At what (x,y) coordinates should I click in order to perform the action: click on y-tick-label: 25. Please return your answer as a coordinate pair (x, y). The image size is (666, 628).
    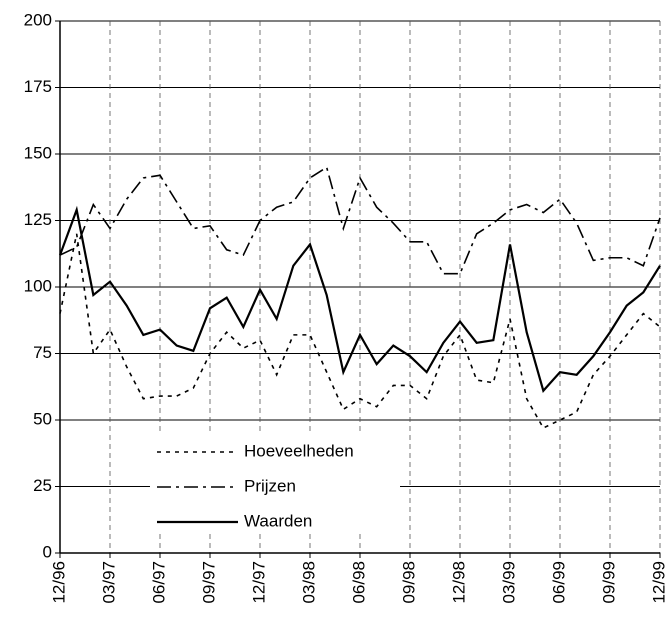
    Looking at the image, I should click on (42, 485).